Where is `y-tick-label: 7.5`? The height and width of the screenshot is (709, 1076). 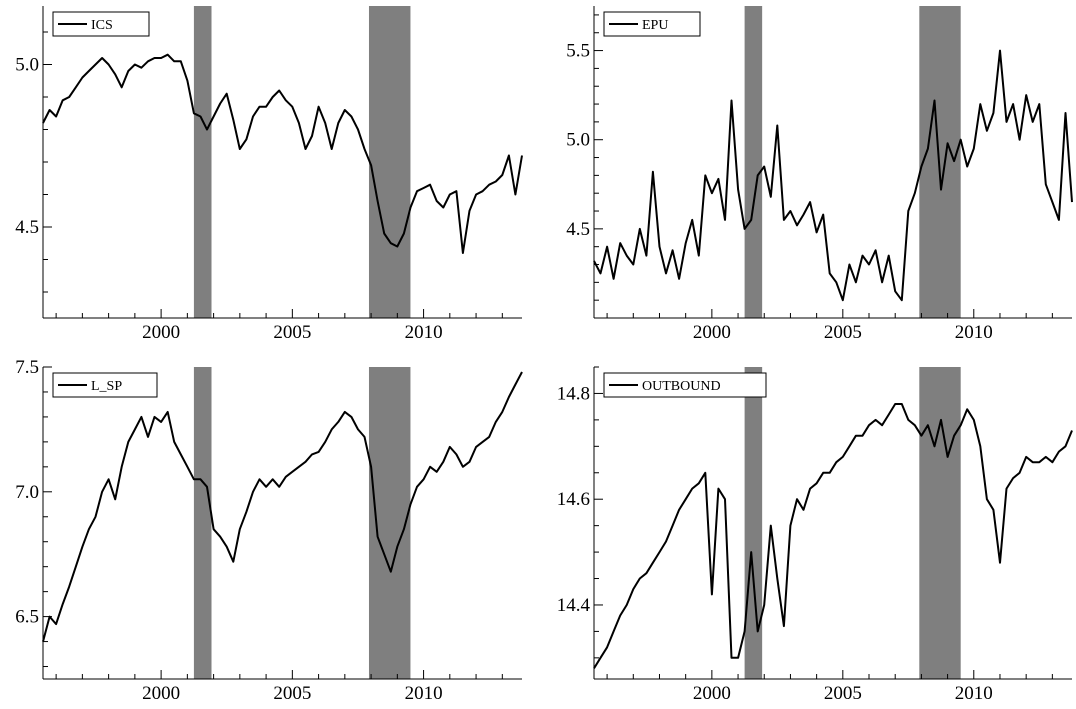 y-tick-label: 7.5 is located at coordinates (27, 367).